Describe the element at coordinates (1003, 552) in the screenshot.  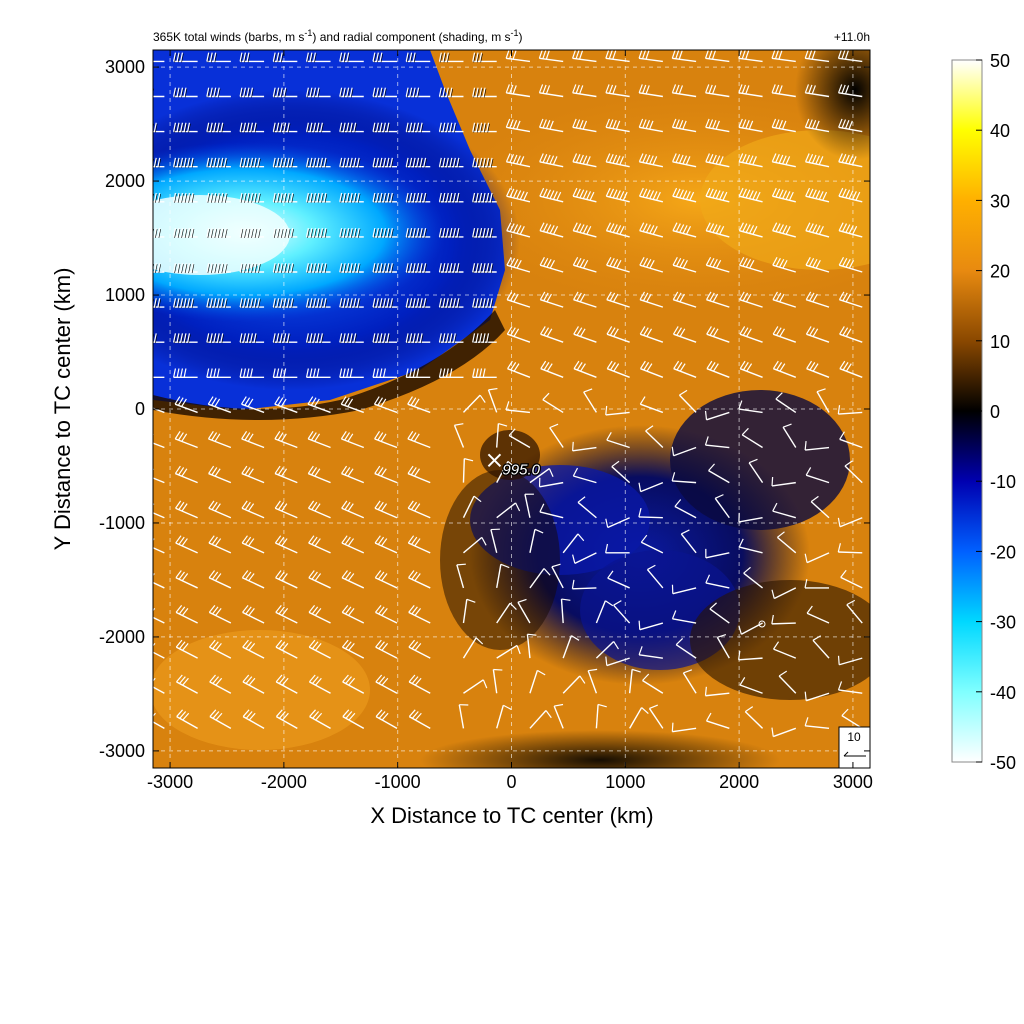
I see `colorbar-tick-label: -20` at that location.